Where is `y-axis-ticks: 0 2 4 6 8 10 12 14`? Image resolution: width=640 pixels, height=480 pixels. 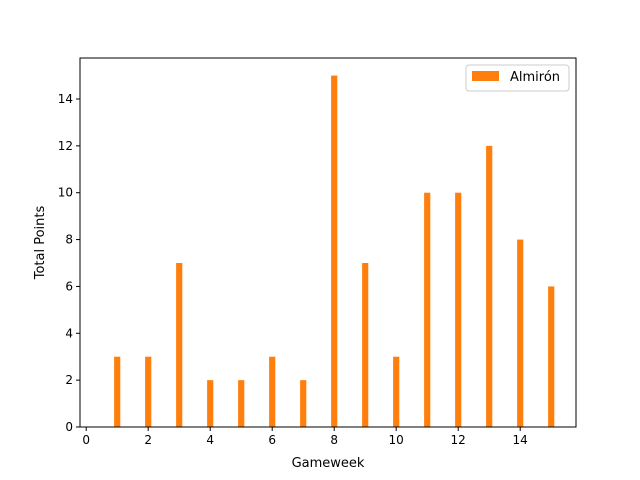 y-axis-ticks: 0 2 4 6 8 10 12 14 is located at coordinates (69, 263).